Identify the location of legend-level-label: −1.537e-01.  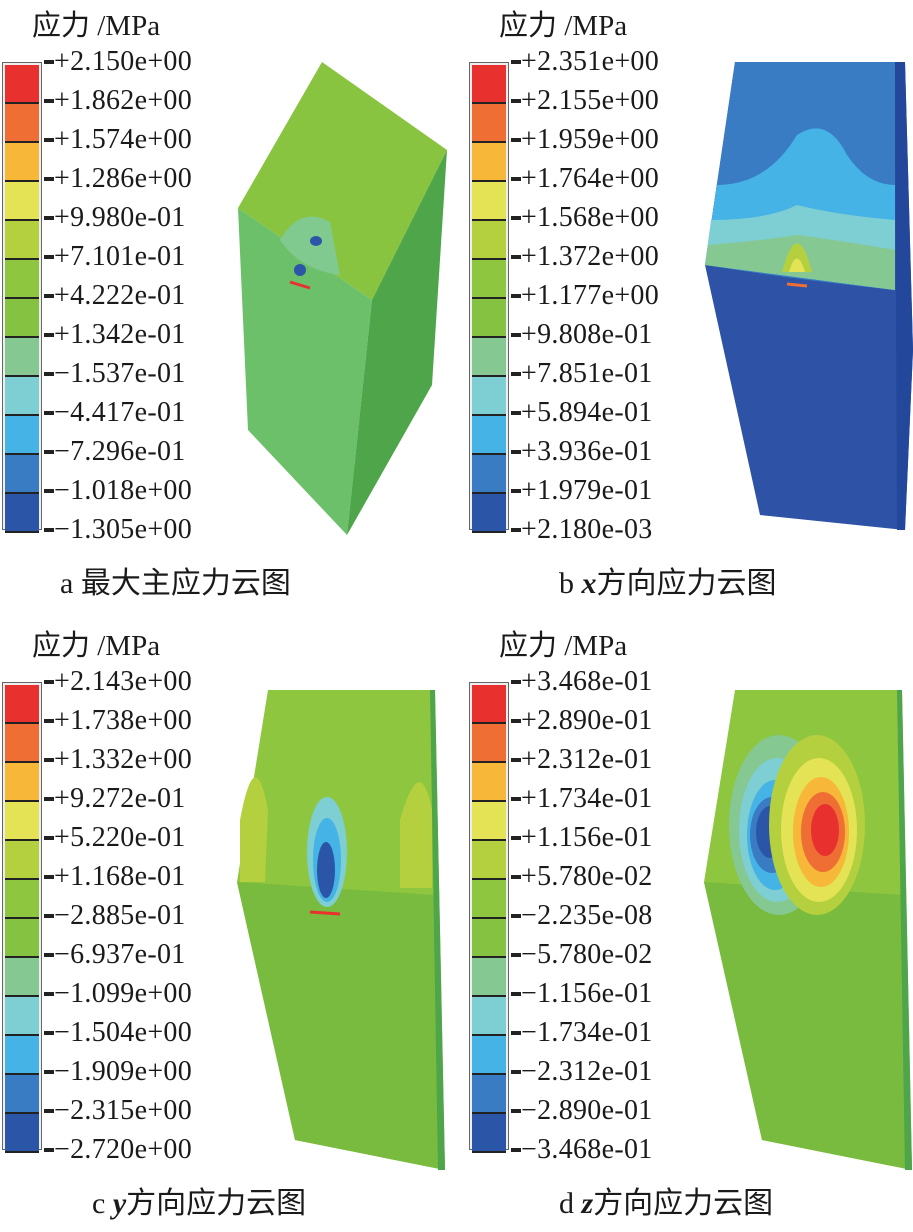
(120, 373).